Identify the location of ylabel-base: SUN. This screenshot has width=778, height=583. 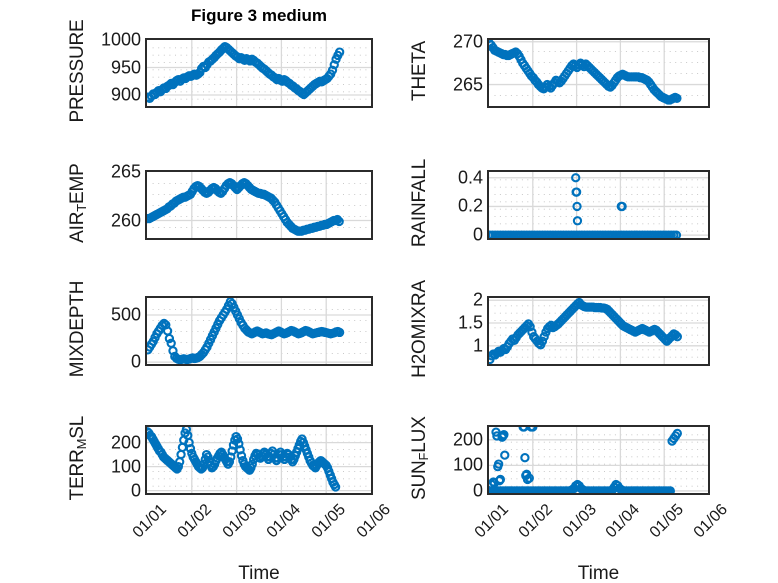
(419, 480).